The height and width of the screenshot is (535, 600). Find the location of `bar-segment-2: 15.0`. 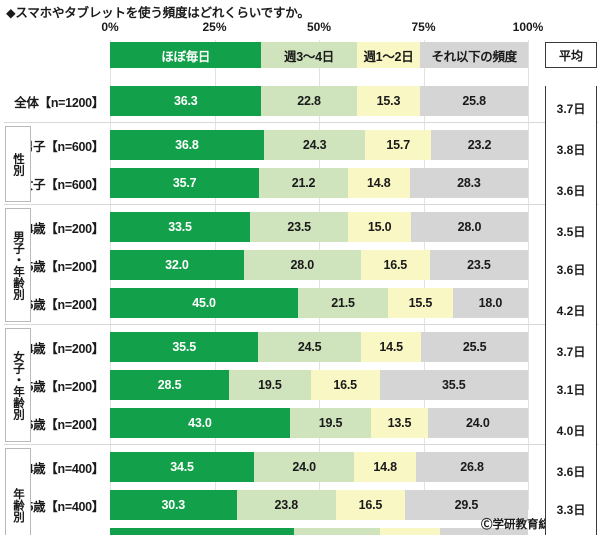

bar-segment-2: 15.0 is located at coordinates (379, 227).